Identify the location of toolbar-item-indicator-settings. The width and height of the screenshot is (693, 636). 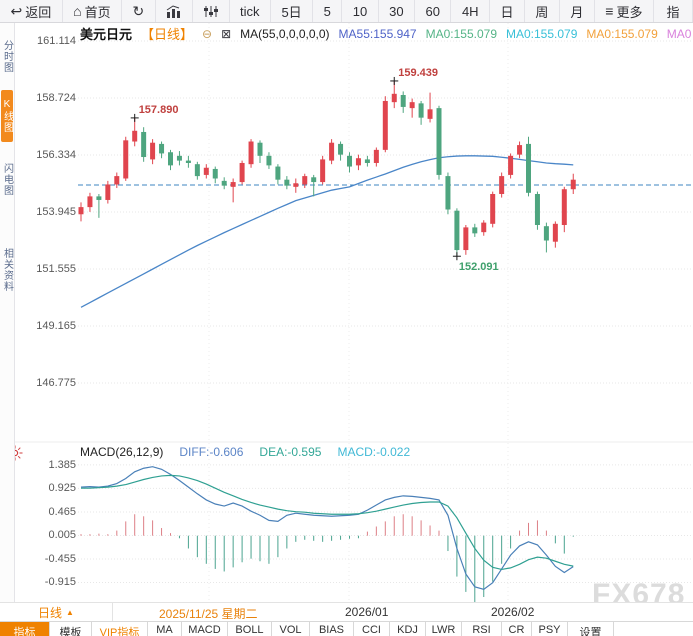
(211, 11).